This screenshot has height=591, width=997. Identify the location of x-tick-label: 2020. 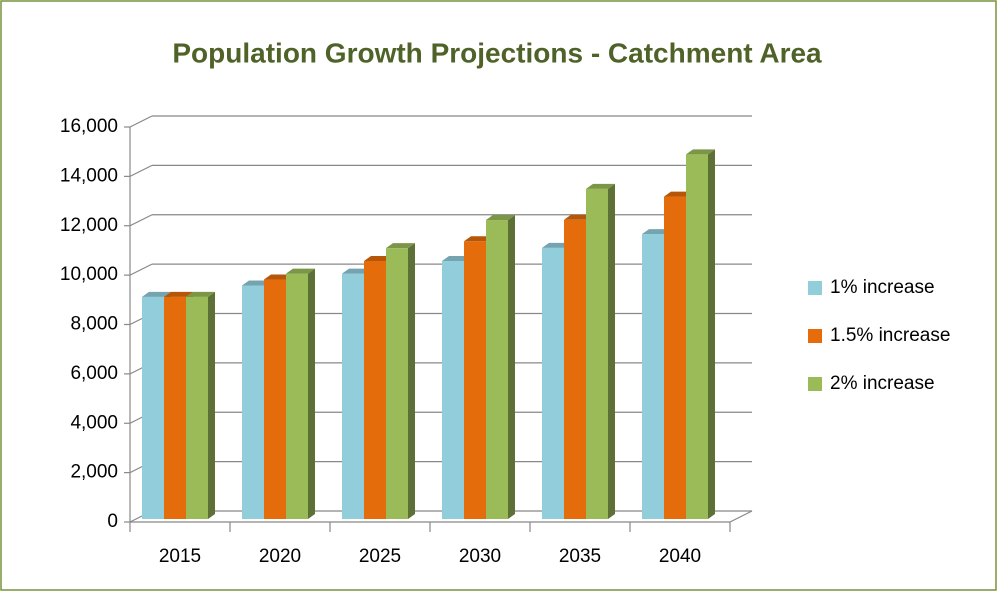
(280, 556).